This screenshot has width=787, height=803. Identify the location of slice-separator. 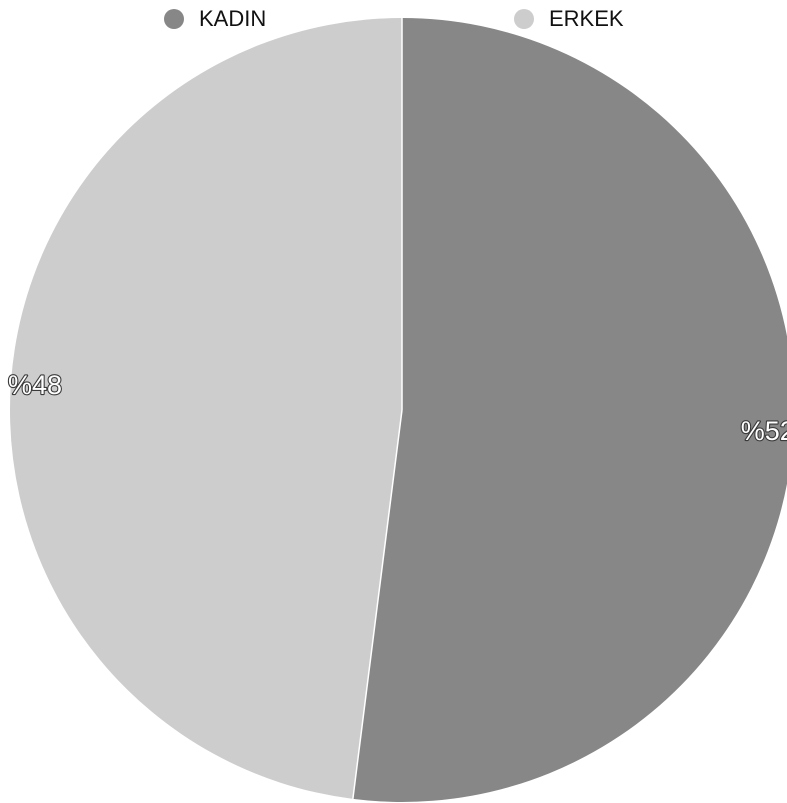
(377, 409).